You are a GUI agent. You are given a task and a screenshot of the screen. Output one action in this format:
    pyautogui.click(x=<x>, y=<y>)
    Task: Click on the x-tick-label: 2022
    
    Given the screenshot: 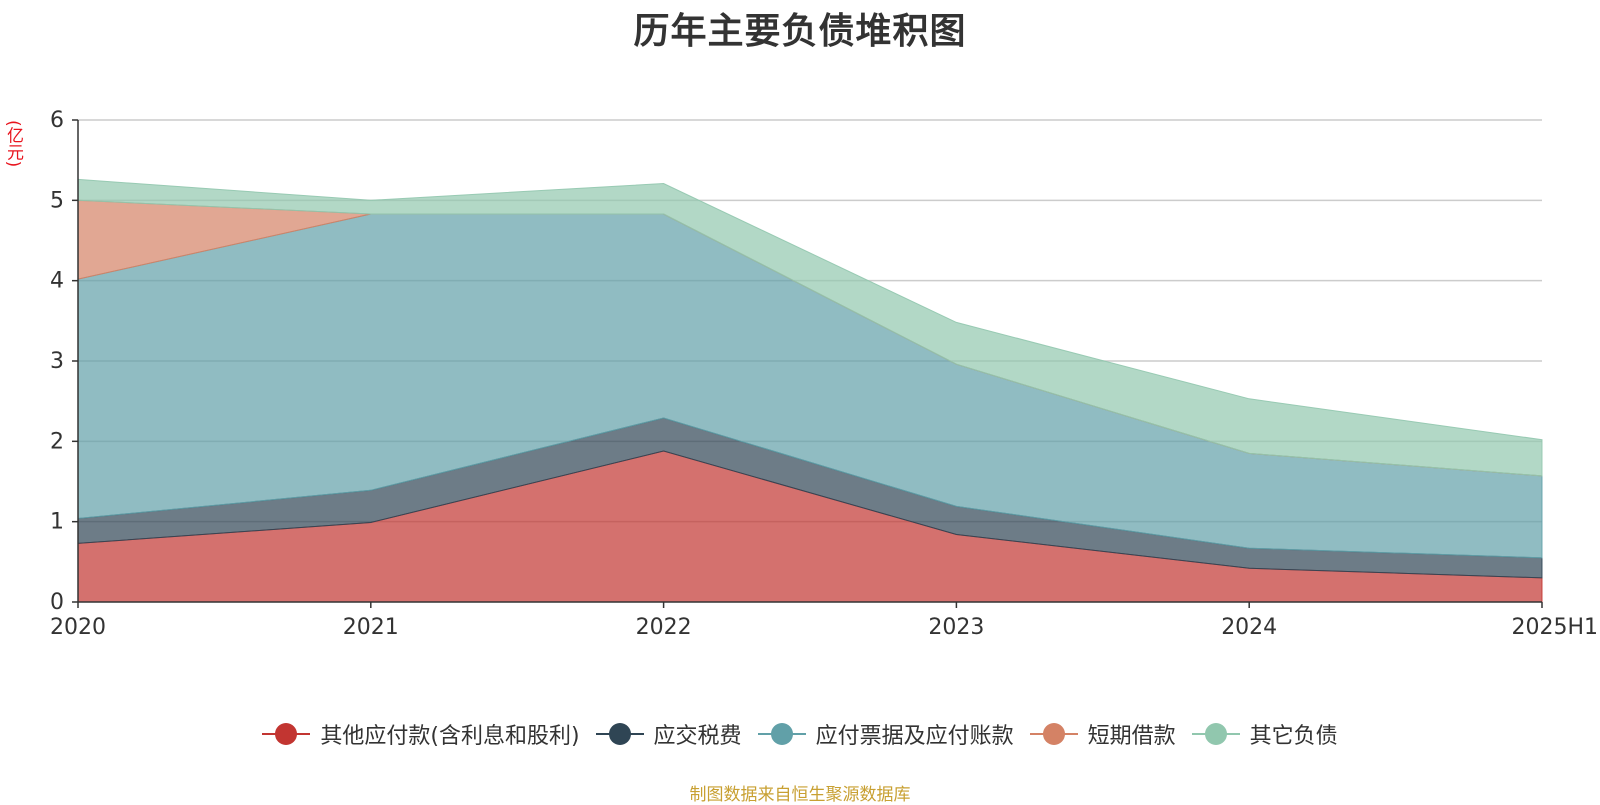 What is the action you would take?
    pyautogui.click(x=664, y=627)
    